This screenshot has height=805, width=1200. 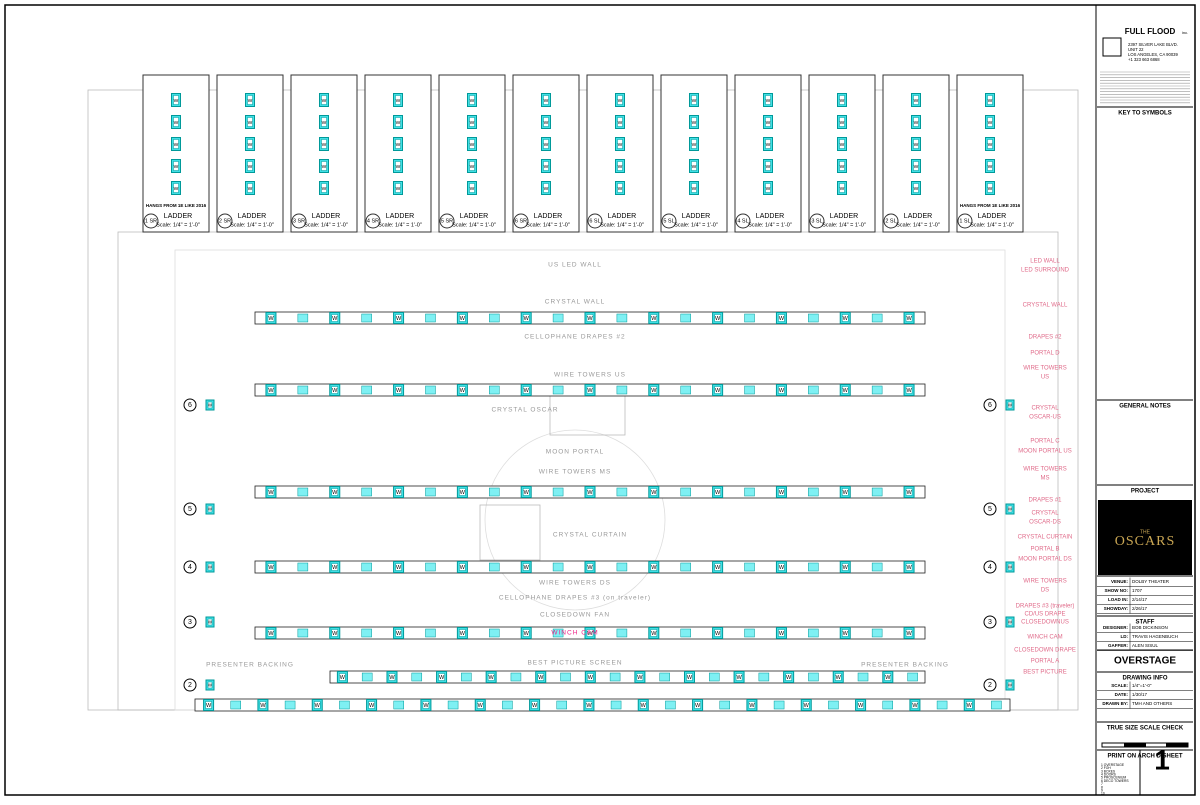 I want to click on side-label: OSCAR-DS, so click(x=1045, y=523).